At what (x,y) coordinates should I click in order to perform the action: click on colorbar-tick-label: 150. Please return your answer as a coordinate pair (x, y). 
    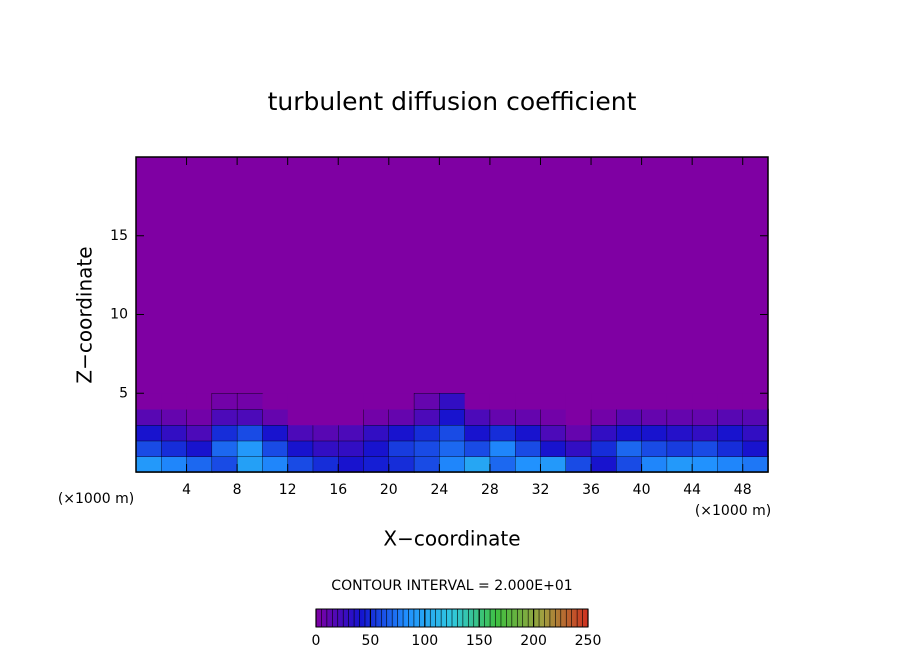
    Looking at the image, I should click on (479, 641).